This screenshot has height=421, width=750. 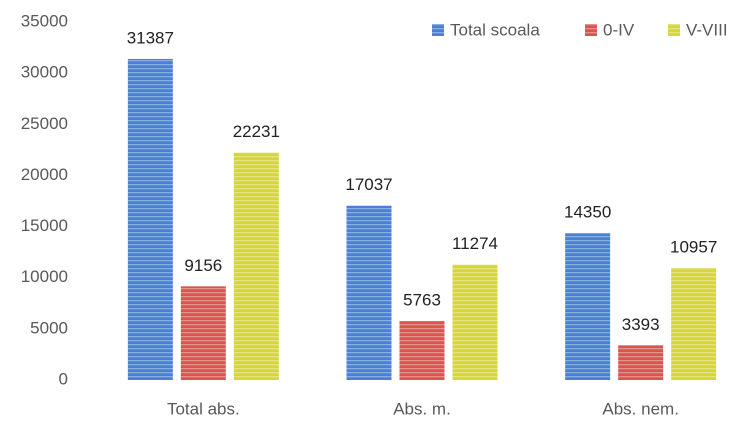 What do you see at coordinates (44, 225) in the screenshot?
I see `y-tick-label: 15000` at bounding box center [44, 225].